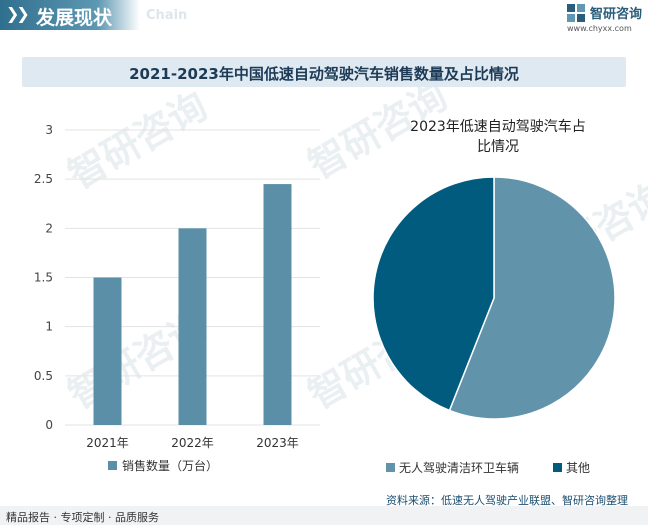 This screenshot has width=648, height=525. What do you see at coordinates (498, 147) in the screenshot?
I see `pie-title-line-2: 比情况` at bounding box center [498, 147].